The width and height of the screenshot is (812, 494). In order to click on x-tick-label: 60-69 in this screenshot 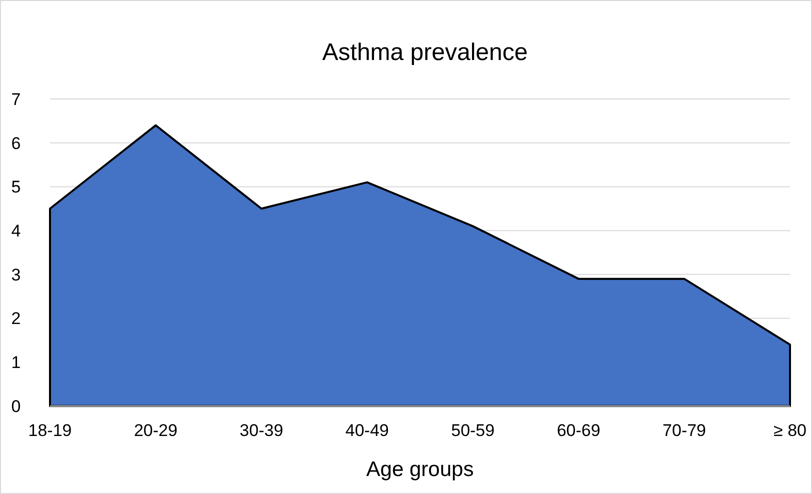, I will do `click(578, 430)`.